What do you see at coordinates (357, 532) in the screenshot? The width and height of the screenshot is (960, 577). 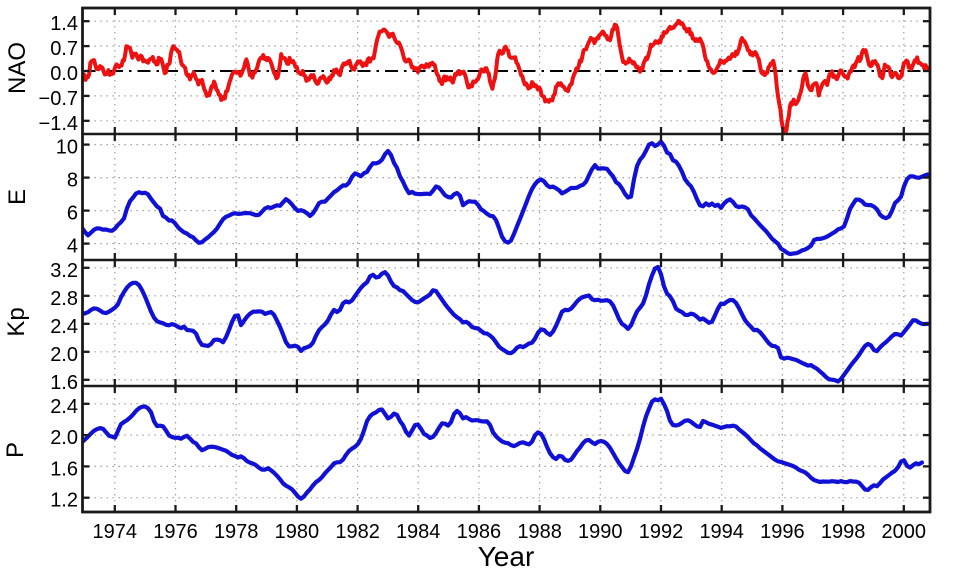 I see `svg-text: 1982` at bounding box center [357, 532].